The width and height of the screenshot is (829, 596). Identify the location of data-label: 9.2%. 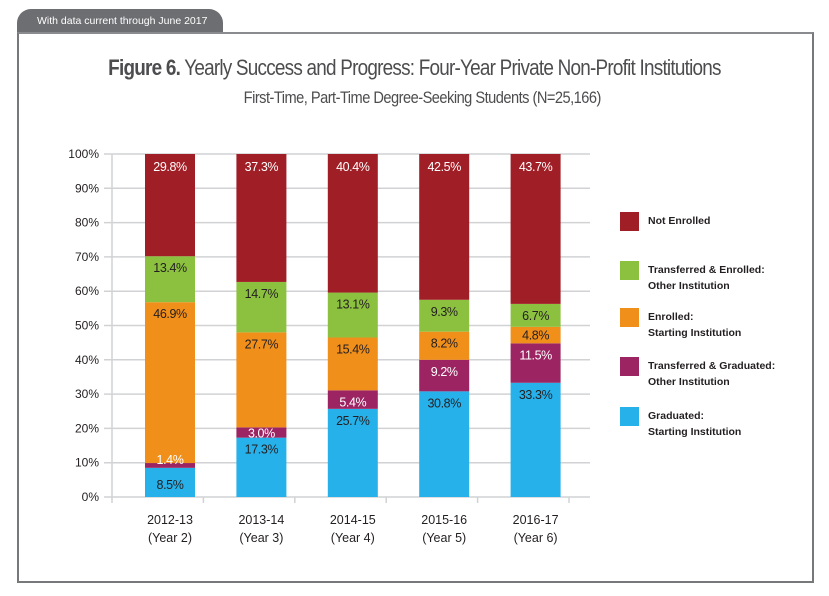
(444, 372).